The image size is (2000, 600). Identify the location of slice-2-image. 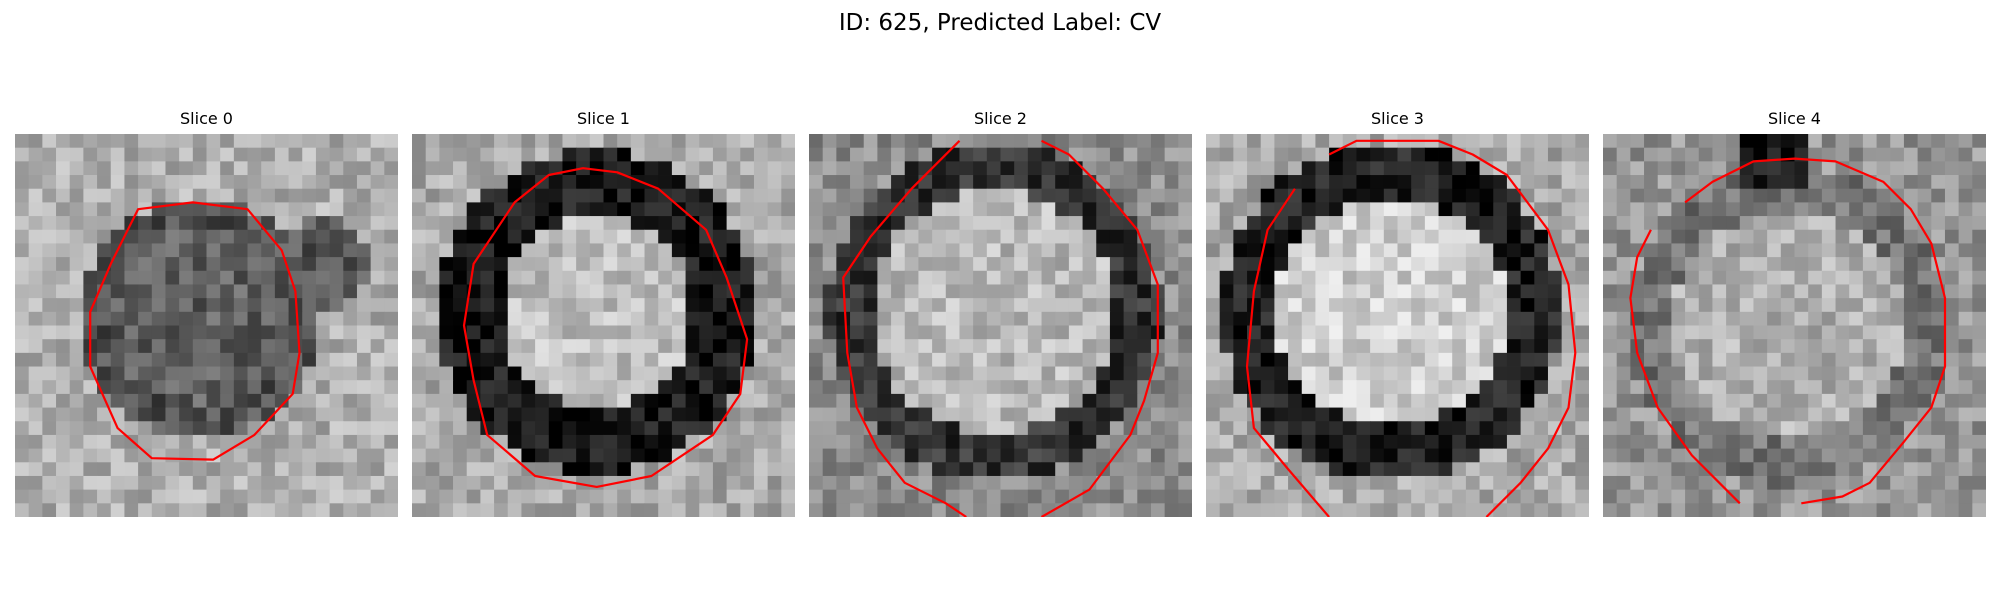
(1000, 325).